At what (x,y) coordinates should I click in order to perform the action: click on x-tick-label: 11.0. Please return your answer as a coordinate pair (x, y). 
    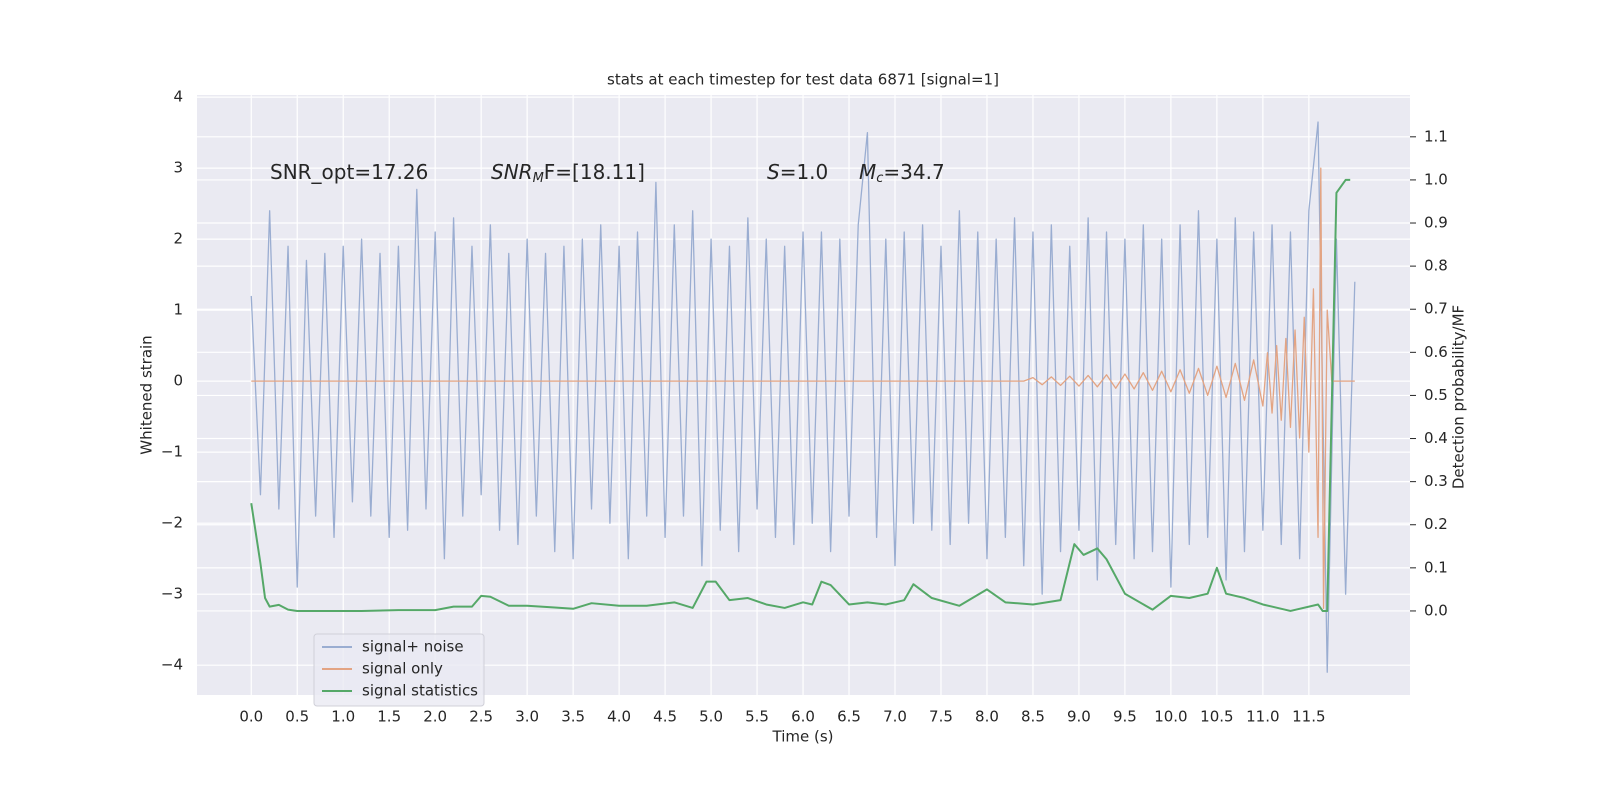
    Looking at the image, I should click on (1262, 717).